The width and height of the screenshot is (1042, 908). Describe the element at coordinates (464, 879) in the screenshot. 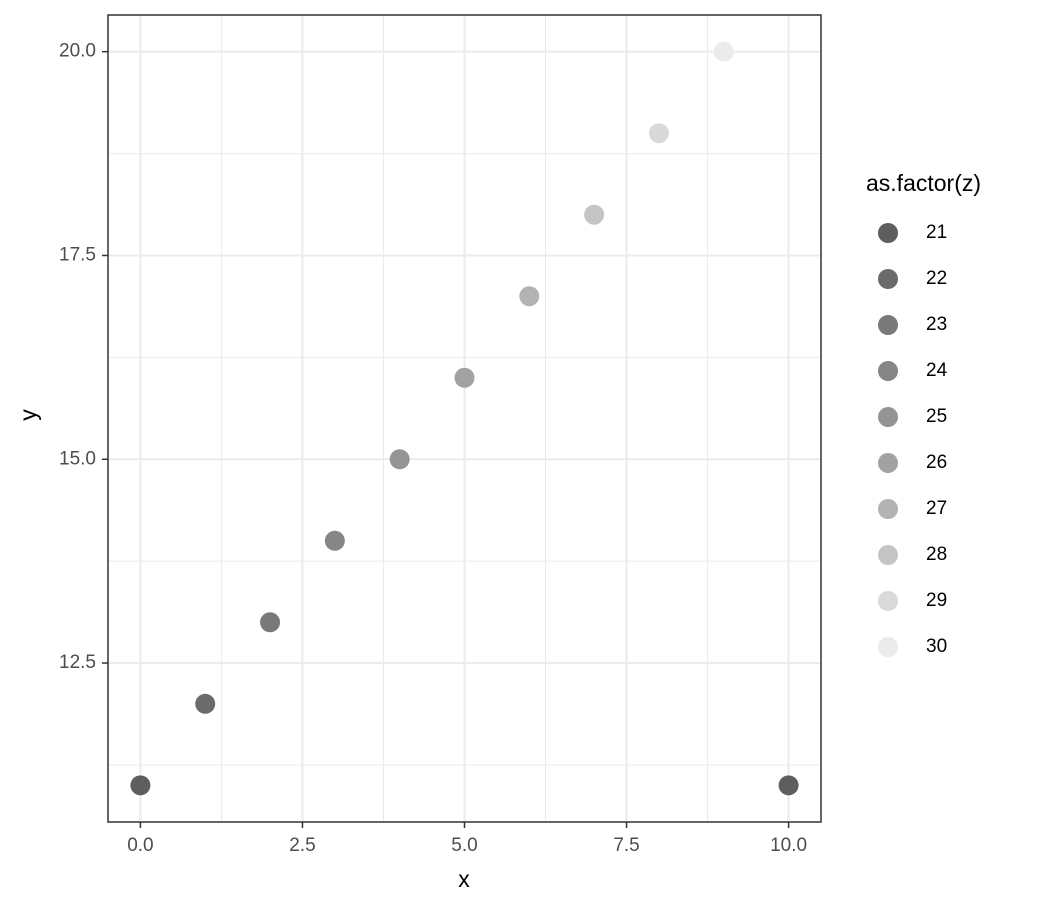

I see `x-axis-title: x` at that location.